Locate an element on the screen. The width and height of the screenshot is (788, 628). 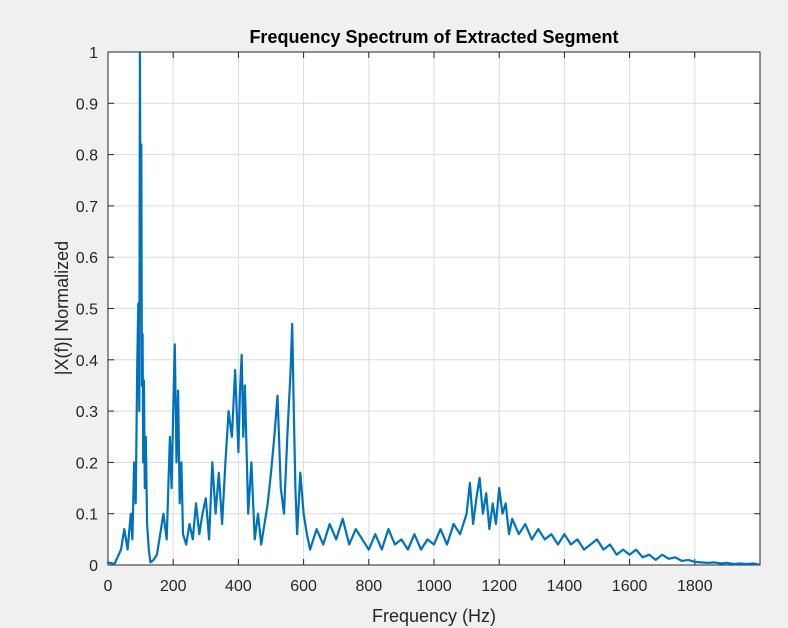
x-tick-label: 1400 is located at coordinates (565, 586).